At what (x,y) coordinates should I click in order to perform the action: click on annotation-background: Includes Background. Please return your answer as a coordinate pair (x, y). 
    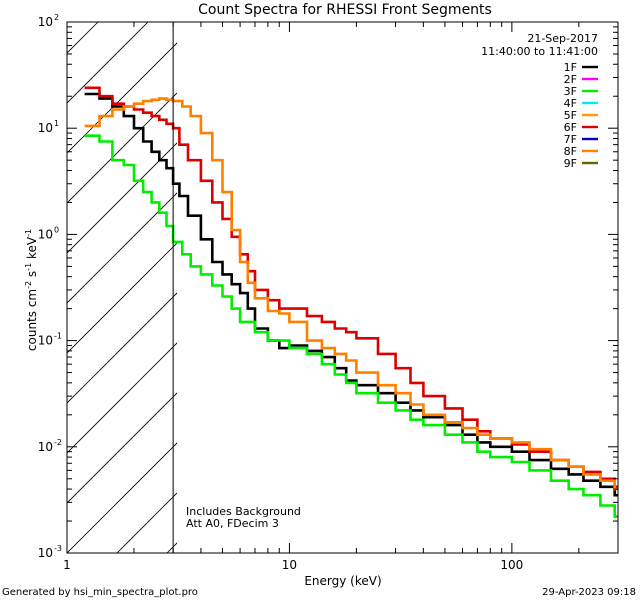
    Looking at the image, I should click on (243, 511).